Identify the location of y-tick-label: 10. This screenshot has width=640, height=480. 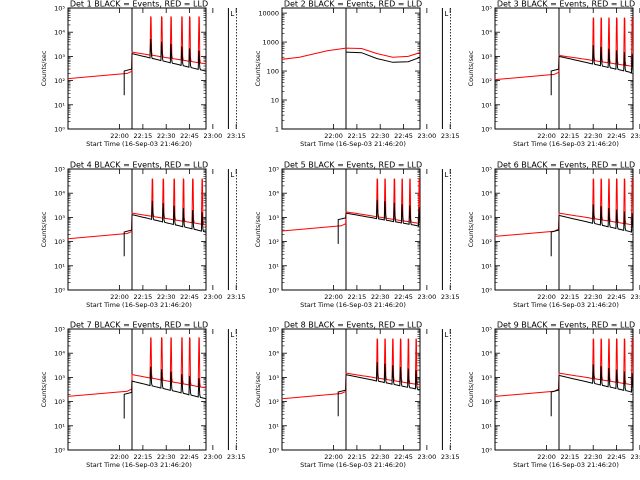
(275, 101).